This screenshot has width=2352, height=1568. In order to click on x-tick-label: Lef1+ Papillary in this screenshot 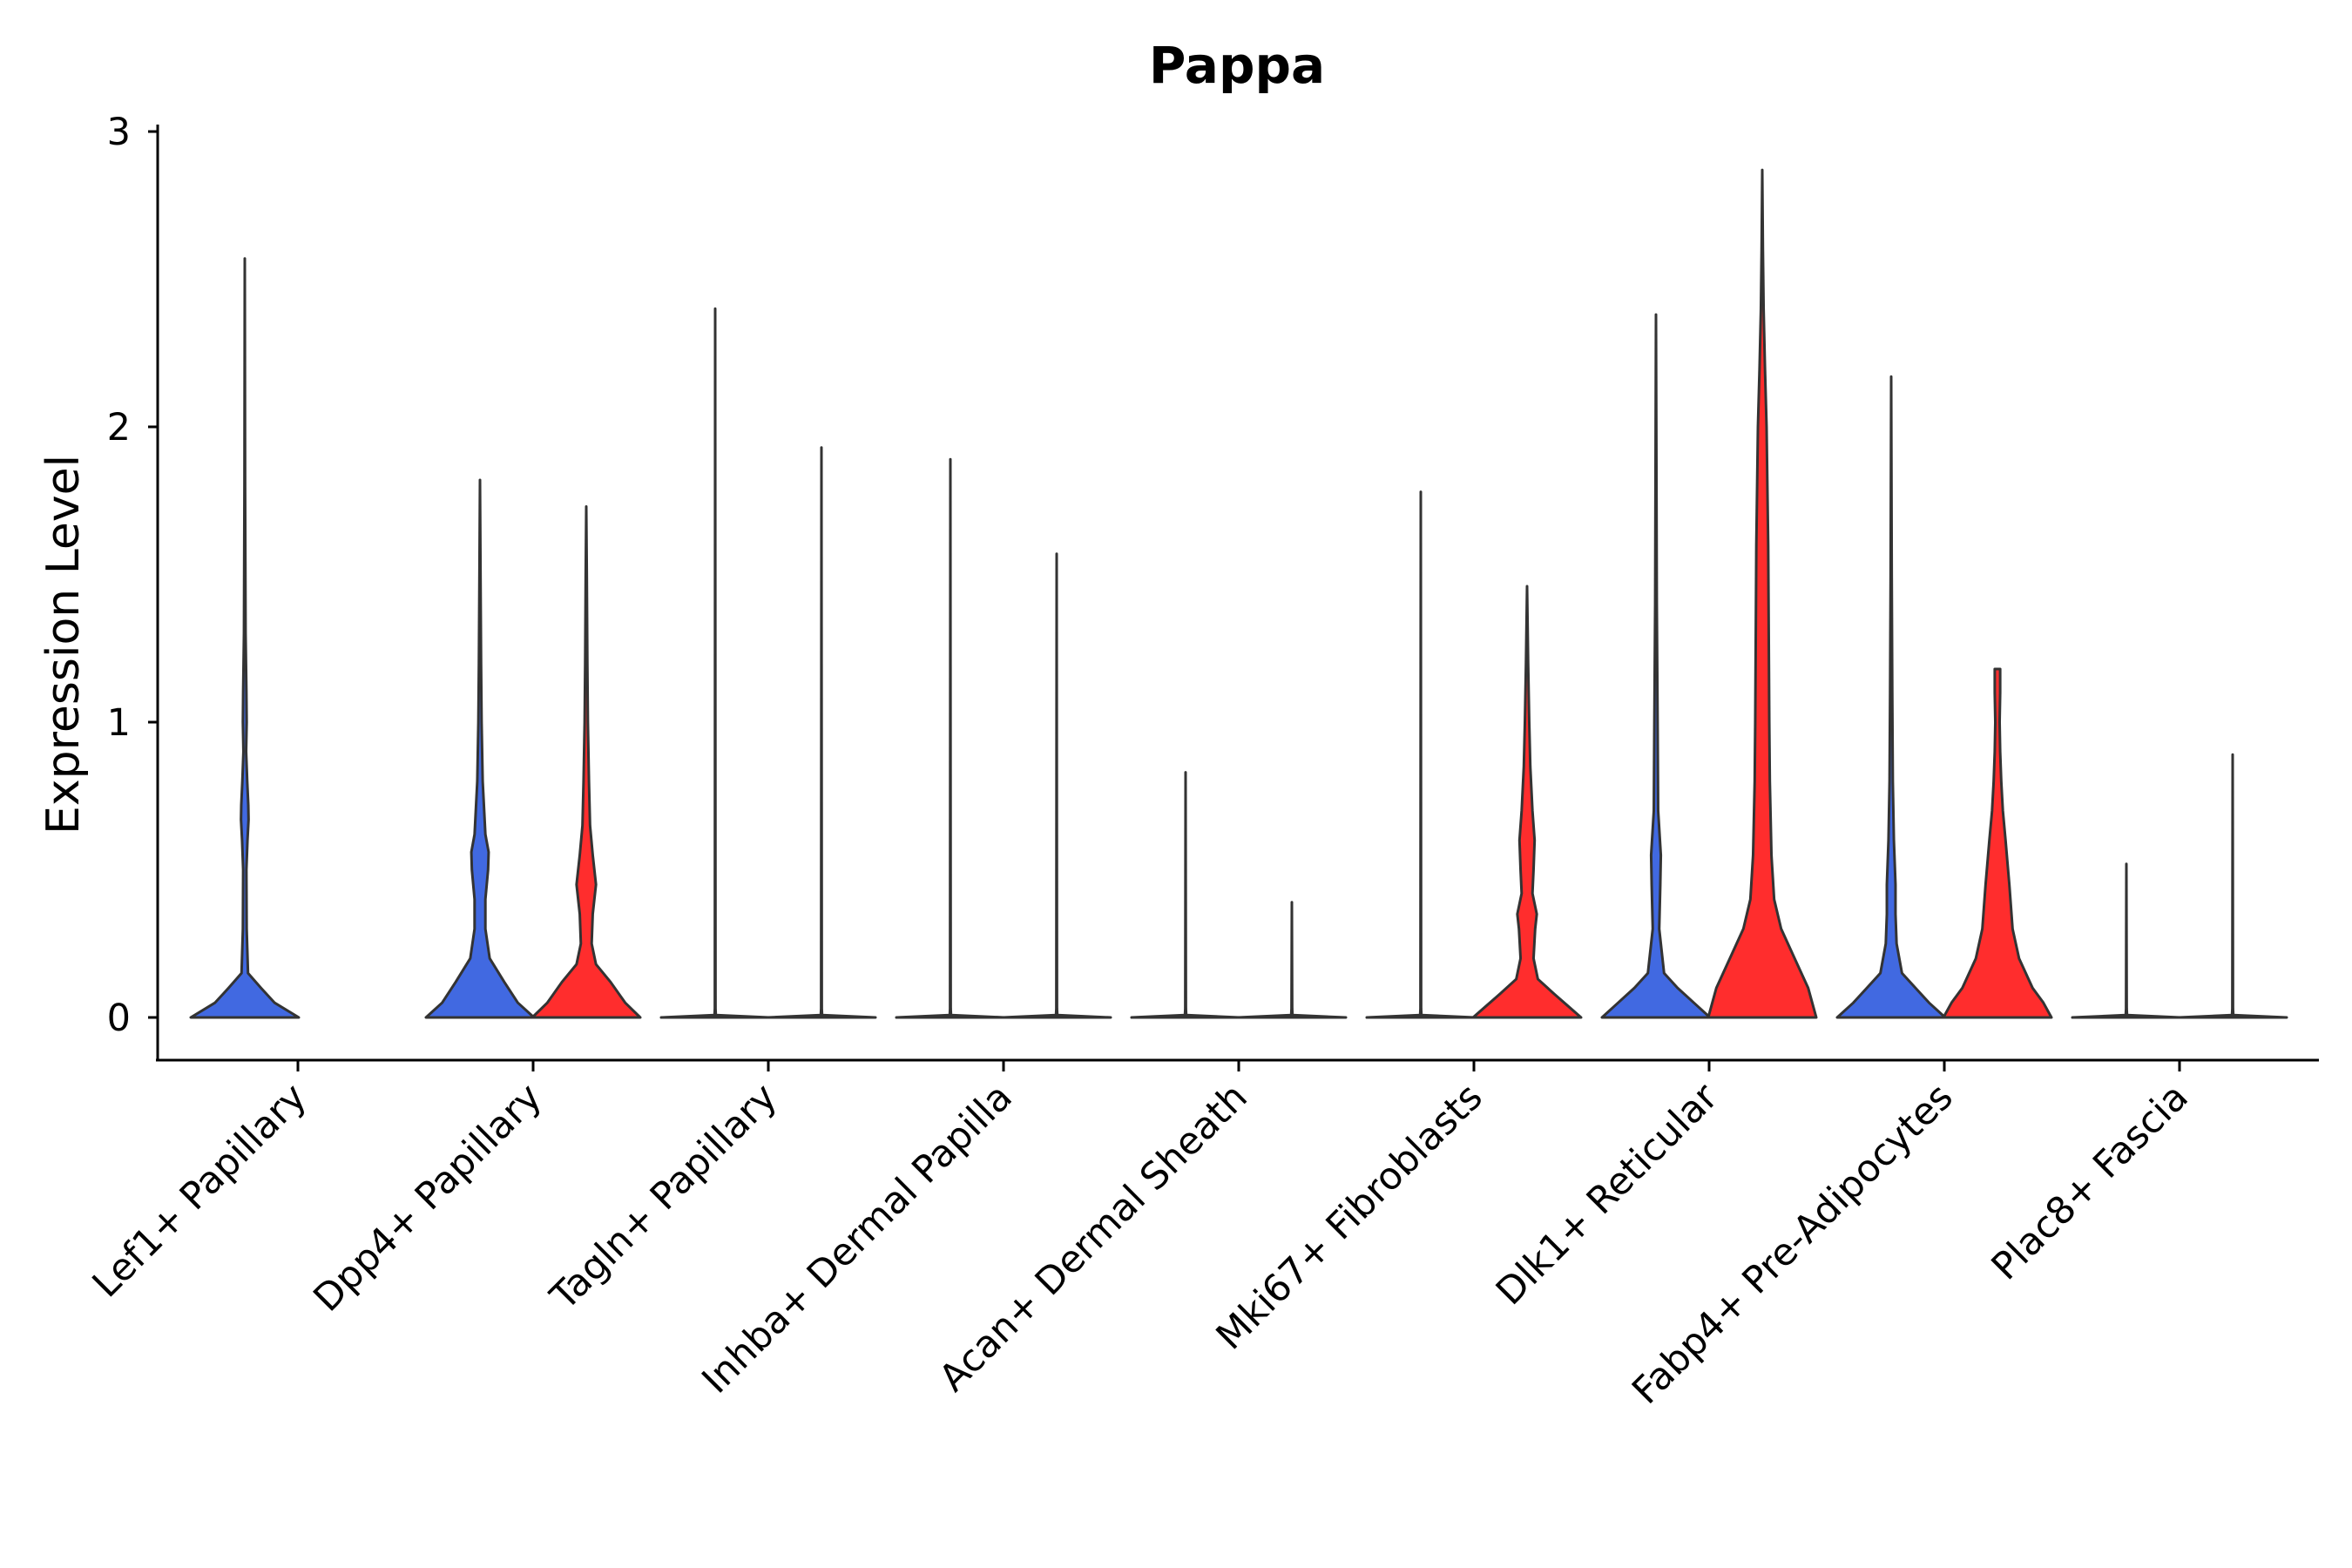, I will do `click(199, 1191)`.